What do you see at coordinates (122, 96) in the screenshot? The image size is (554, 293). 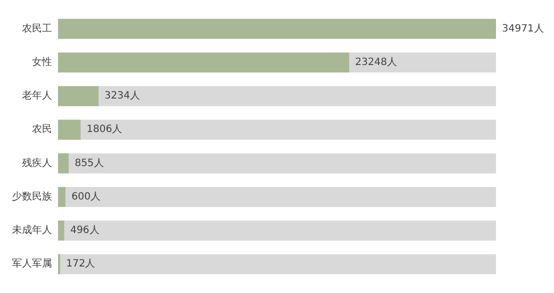 I see `data-label: 3234人` at bounding box center [122, 96].